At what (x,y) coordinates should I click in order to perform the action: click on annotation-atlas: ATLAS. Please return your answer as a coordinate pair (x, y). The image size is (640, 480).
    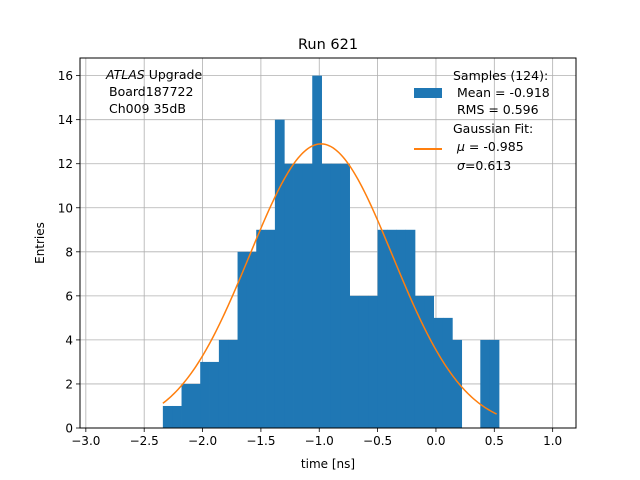
    Looking at the image, I should click on (125, 74).